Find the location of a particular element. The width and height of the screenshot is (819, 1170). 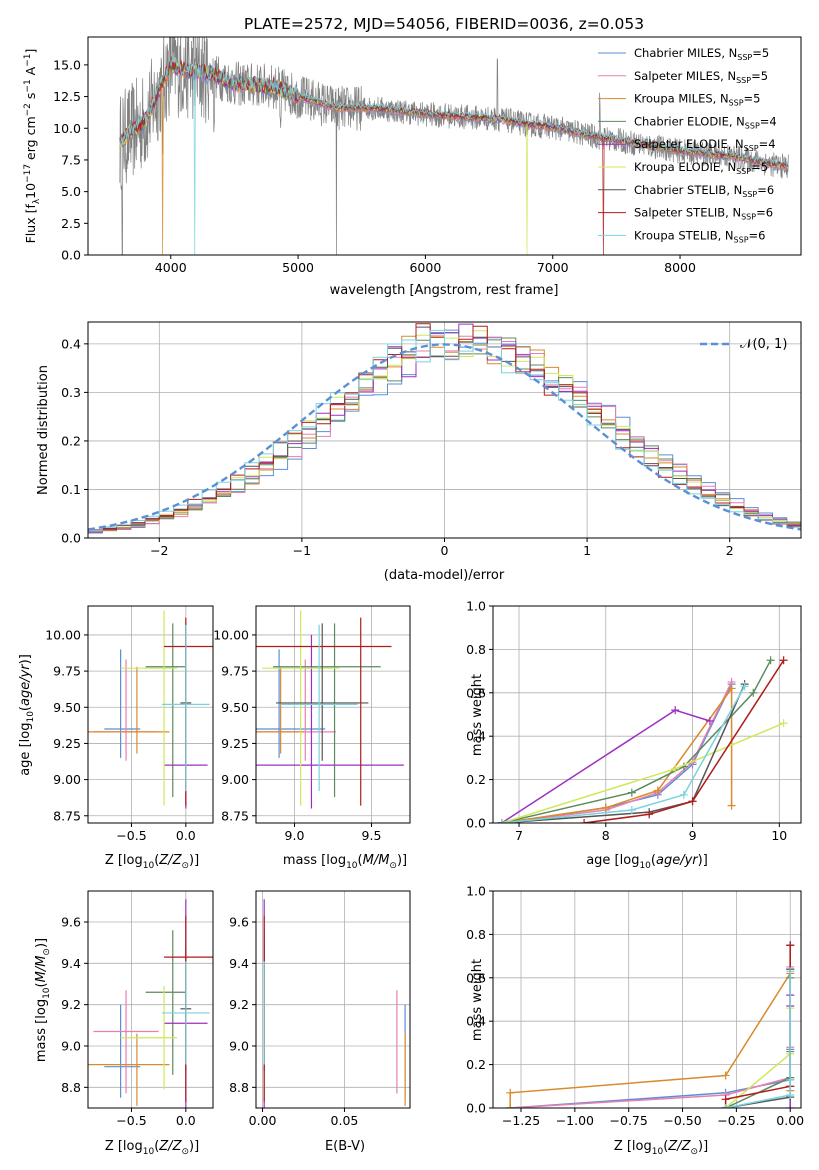

y-tick-label: 9.75 is located at coordinates (235, 671).